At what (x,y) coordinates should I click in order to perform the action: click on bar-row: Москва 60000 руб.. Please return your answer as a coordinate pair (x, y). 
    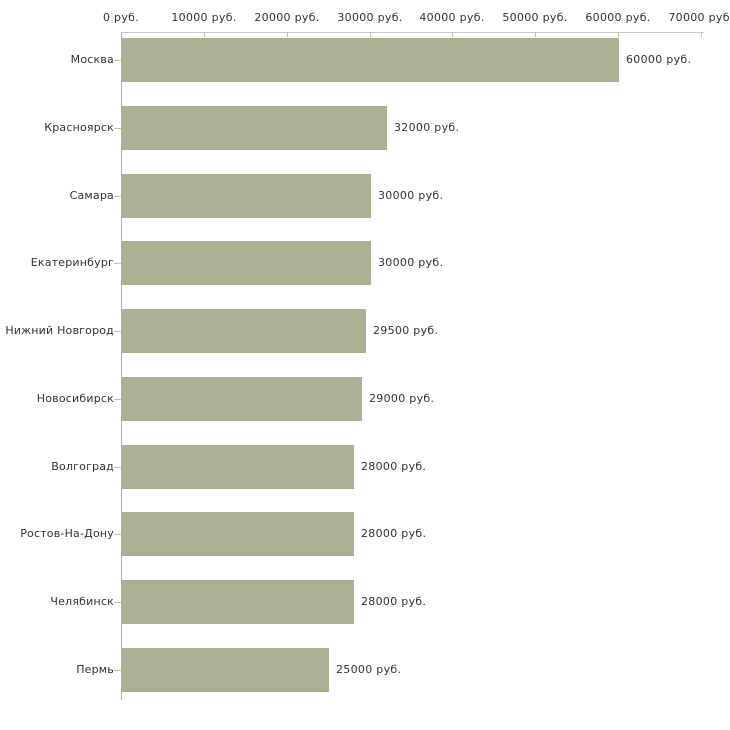
    Looking at the image, I should click on (365, 60).